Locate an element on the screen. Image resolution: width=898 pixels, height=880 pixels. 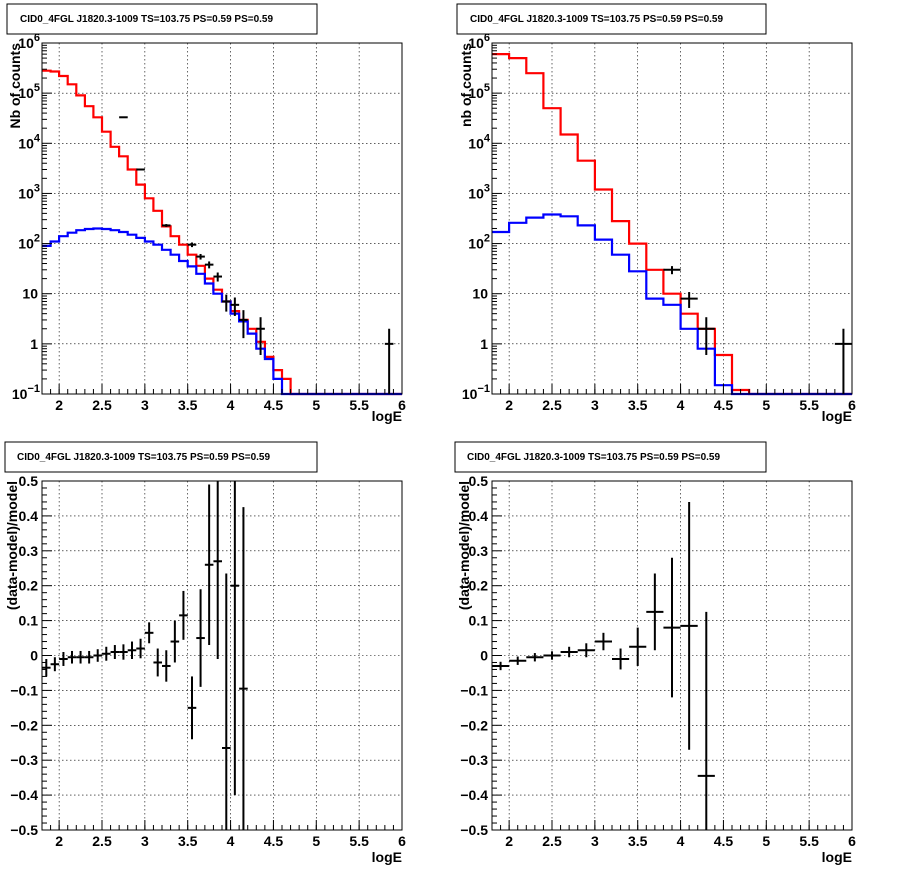
y-tick-label: −0.4 is located at coordinates (24, 795).